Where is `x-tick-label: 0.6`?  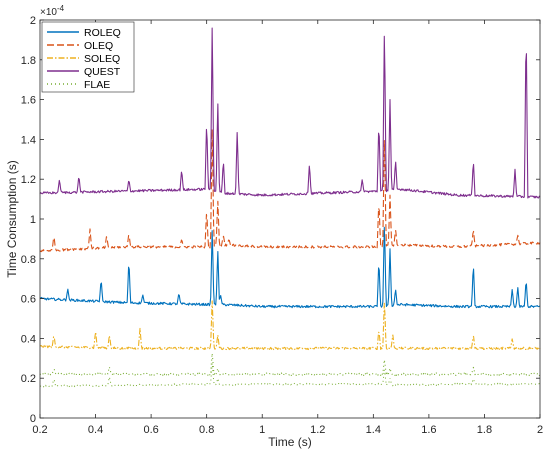 x-tick-label: 0.6 is located at coordinates (150, 430).